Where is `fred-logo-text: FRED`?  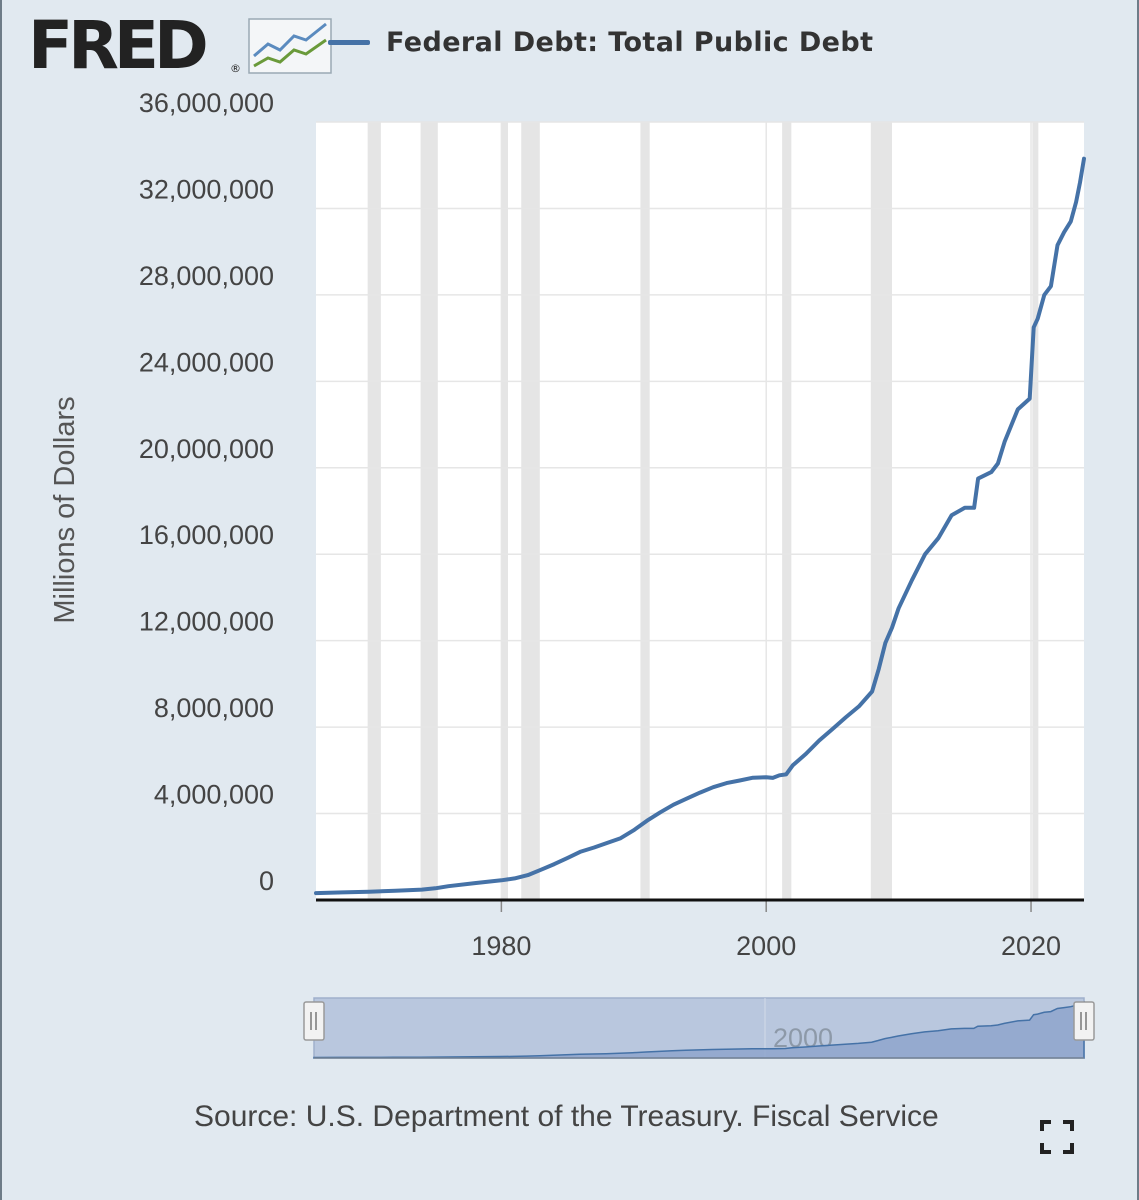
fred-logo-text: FRED is located at coordinates (118, 45).